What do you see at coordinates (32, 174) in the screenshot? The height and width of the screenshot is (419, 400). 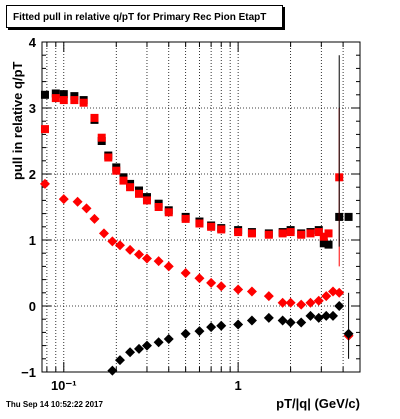 I see `y-tick-label: 2` at bounding box center [32, 174].